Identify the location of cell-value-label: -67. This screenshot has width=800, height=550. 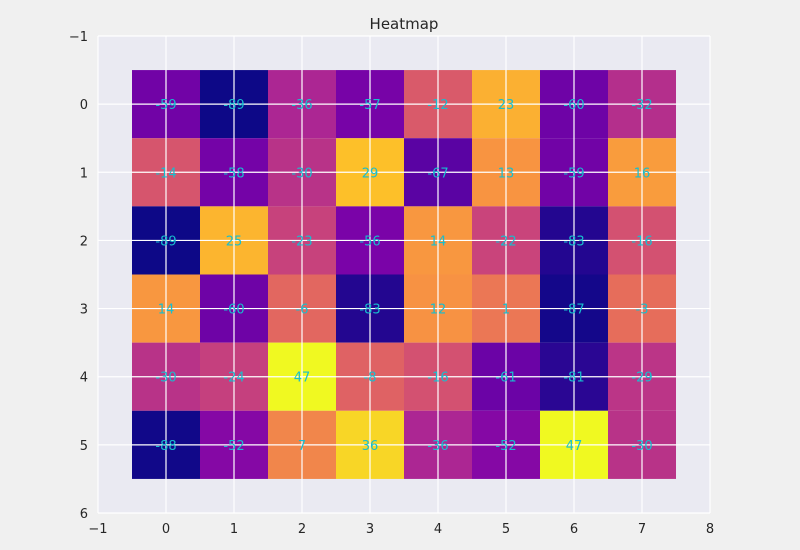
(437, 173).